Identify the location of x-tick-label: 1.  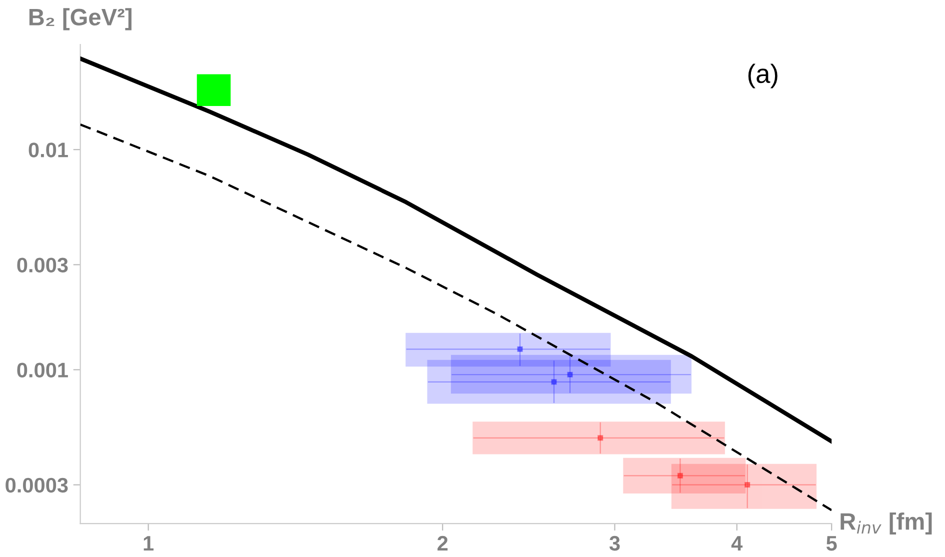
(149, 543).